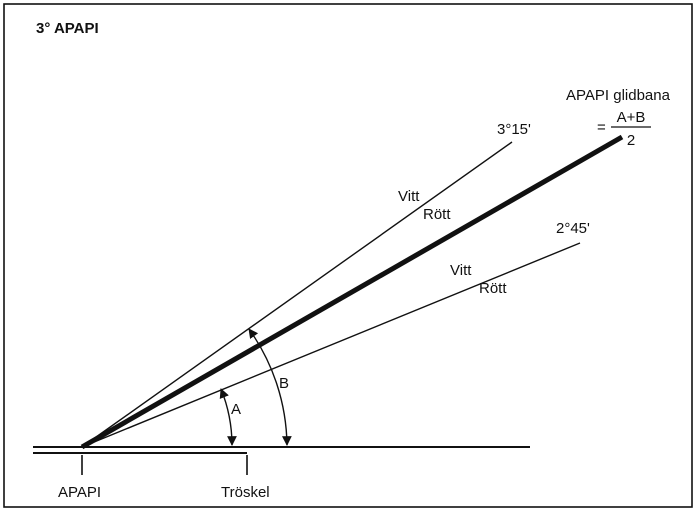 This screenshot has height=516, width=696. Describe the element at coordinates (573, 228) in the screenshot. I see `lower-beam-angle: 2°45'` at that location.